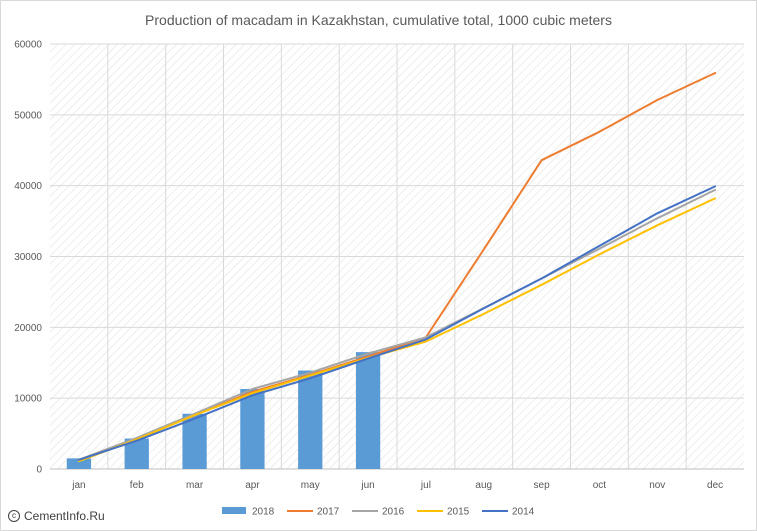 Image resolution: width=757 pixels, height=531 pixels. I want to click on x-tick-label: jan, so click(78, 485).